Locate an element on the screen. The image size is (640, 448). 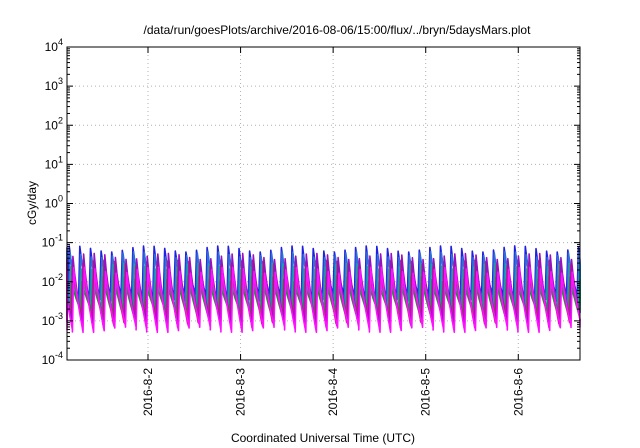
y-tick-label: 10⁰ is located at coordinates (54, 202).